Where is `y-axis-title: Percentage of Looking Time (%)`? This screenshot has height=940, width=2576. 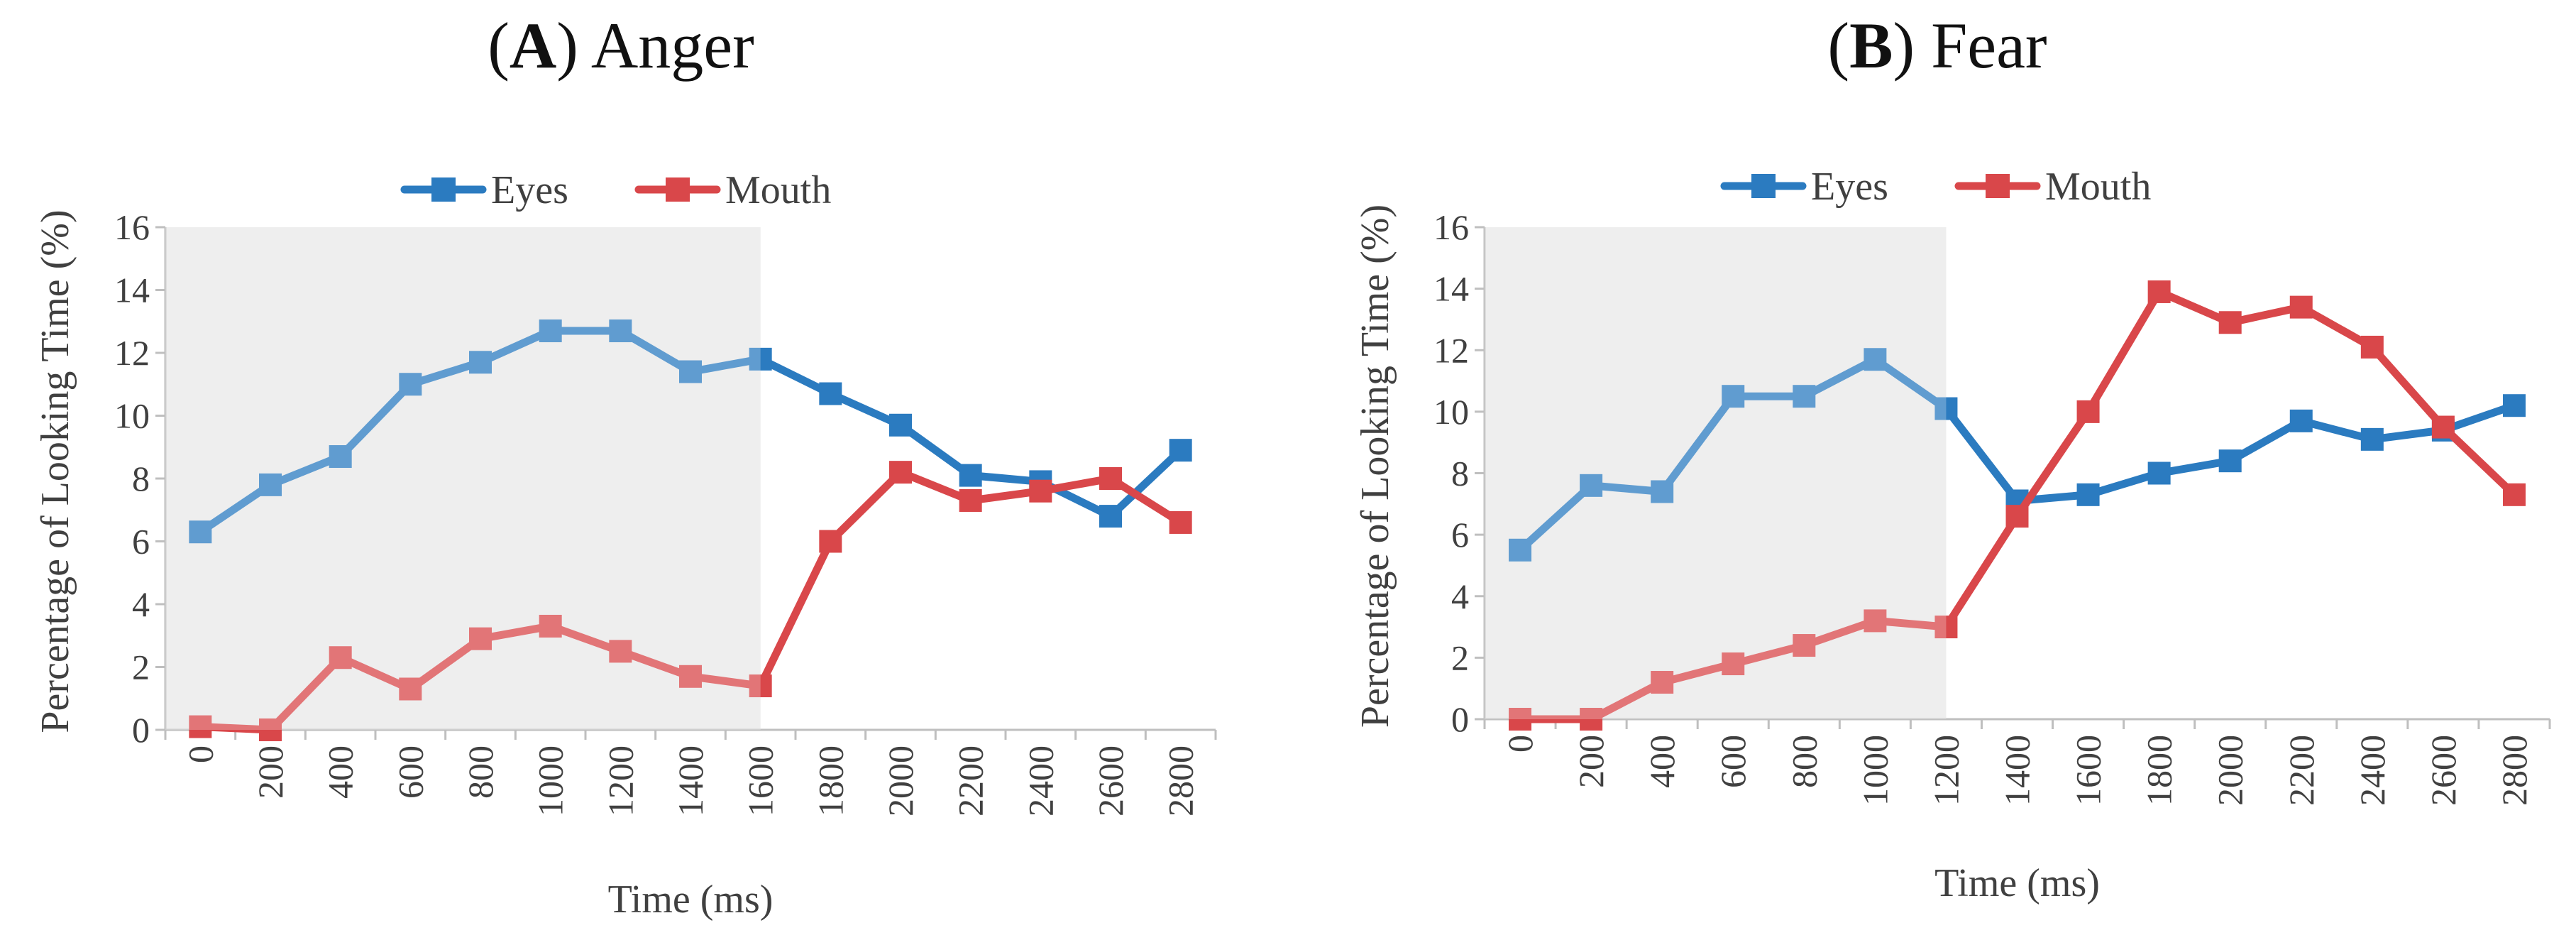 y-axis-title: Percentage of Looking Time (%) is located at coordinates (1375, 466).